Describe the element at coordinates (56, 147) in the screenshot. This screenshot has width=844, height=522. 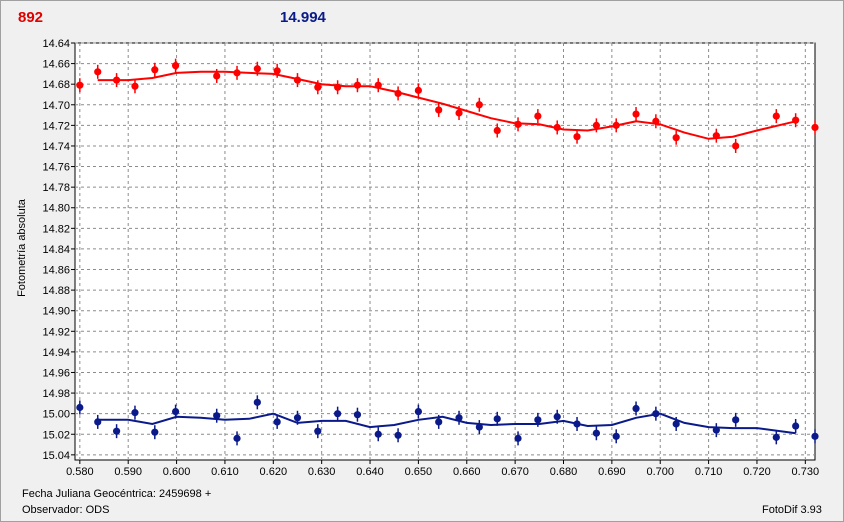
I see `y-tick-label: 14.74` at that location.